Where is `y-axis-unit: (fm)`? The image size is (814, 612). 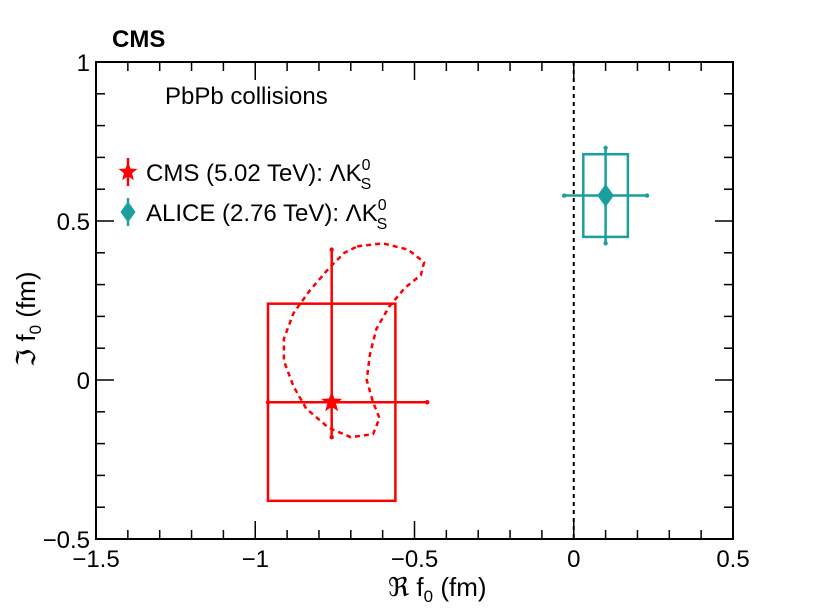
y-axis-unit: (fm) is located at coordinates (26, 298).